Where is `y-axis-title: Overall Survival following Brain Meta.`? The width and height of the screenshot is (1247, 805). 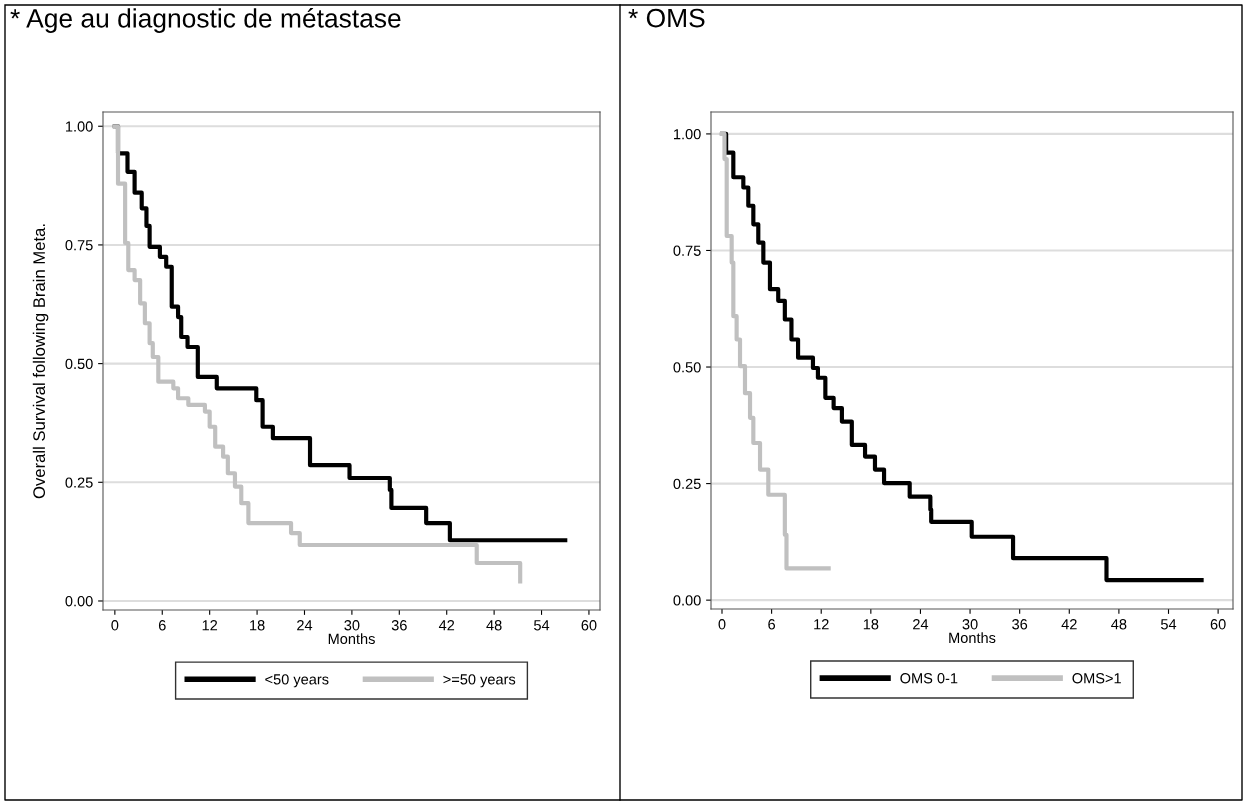
y-axis-title: Overall Survival following Brain Meta. is located at coordinates (40, 361).